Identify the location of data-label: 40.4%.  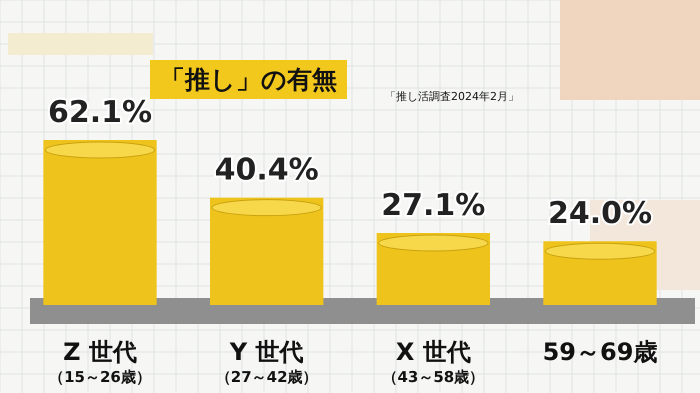
(266, 170).